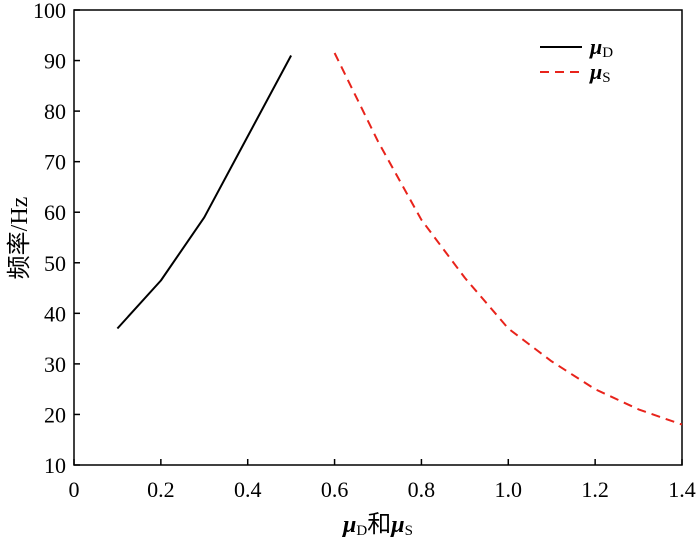 The height and width of the screenshot is (543, 700). What do you see at coordinates (204, 192) in the screenshot?
I see `series-line-mu-d` at bounding box center [204, 192].